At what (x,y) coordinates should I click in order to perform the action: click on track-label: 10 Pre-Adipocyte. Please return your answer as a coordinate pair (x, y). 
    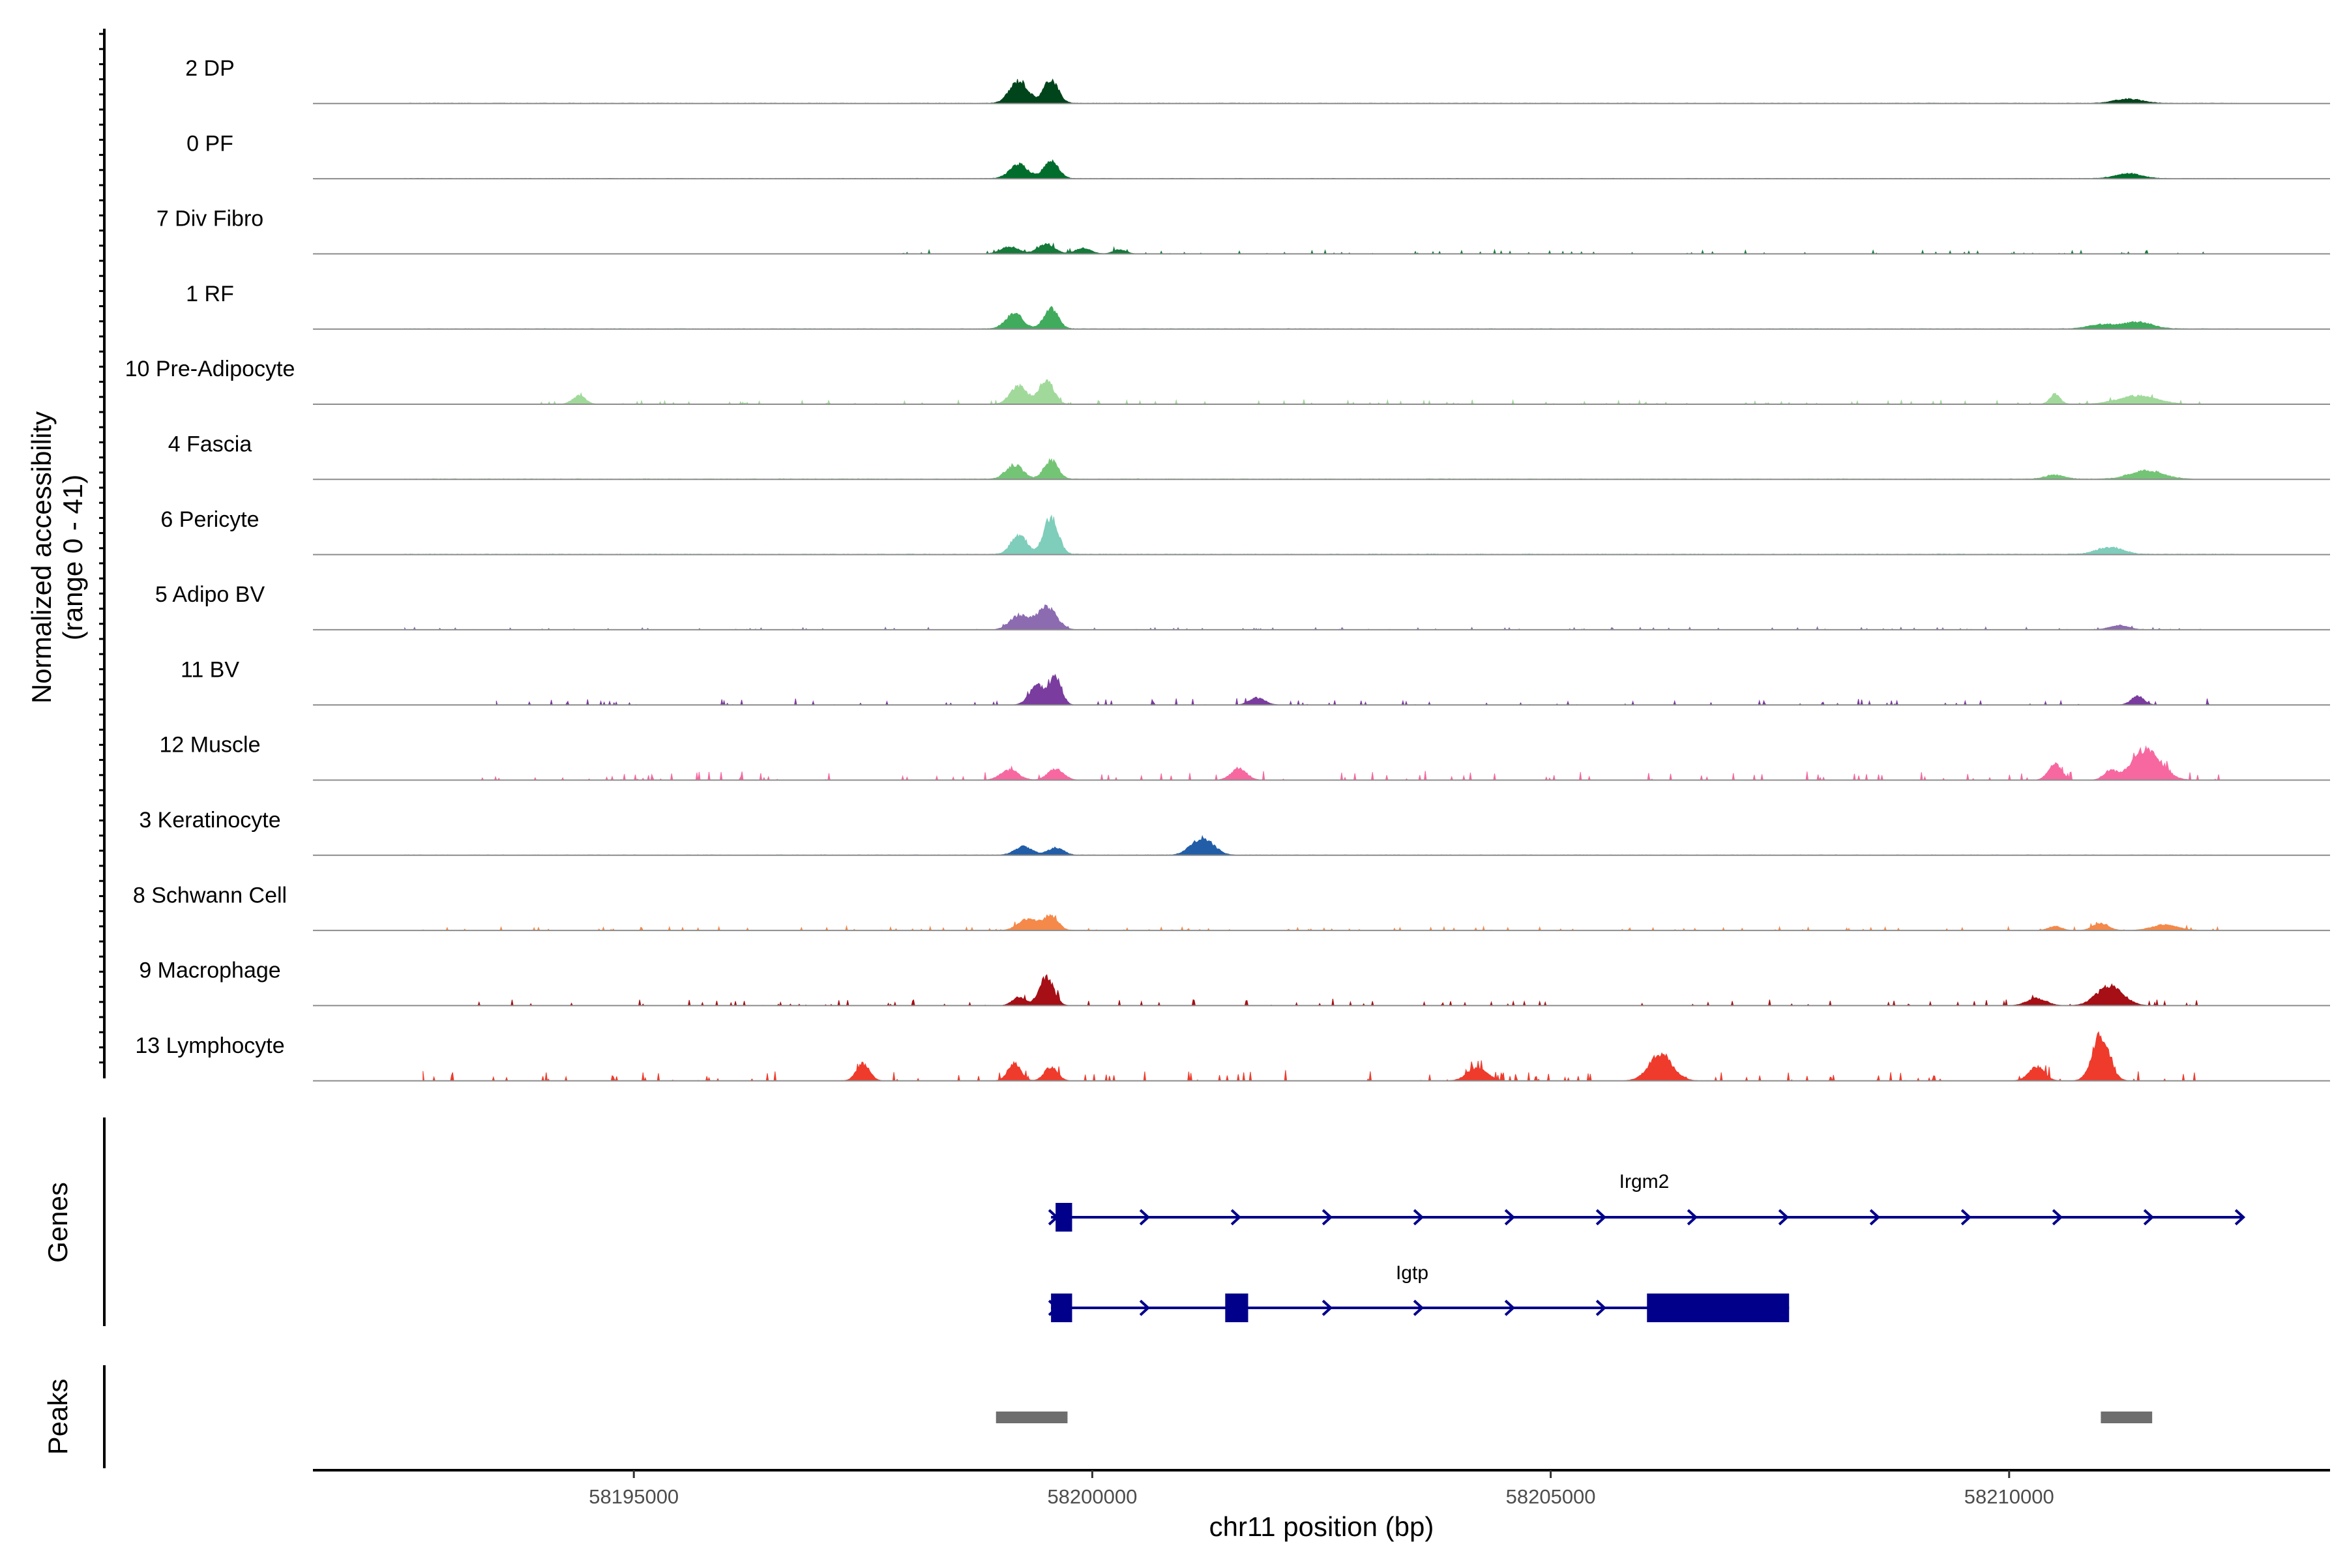
    Looking at the image, I should click on (210, 369).